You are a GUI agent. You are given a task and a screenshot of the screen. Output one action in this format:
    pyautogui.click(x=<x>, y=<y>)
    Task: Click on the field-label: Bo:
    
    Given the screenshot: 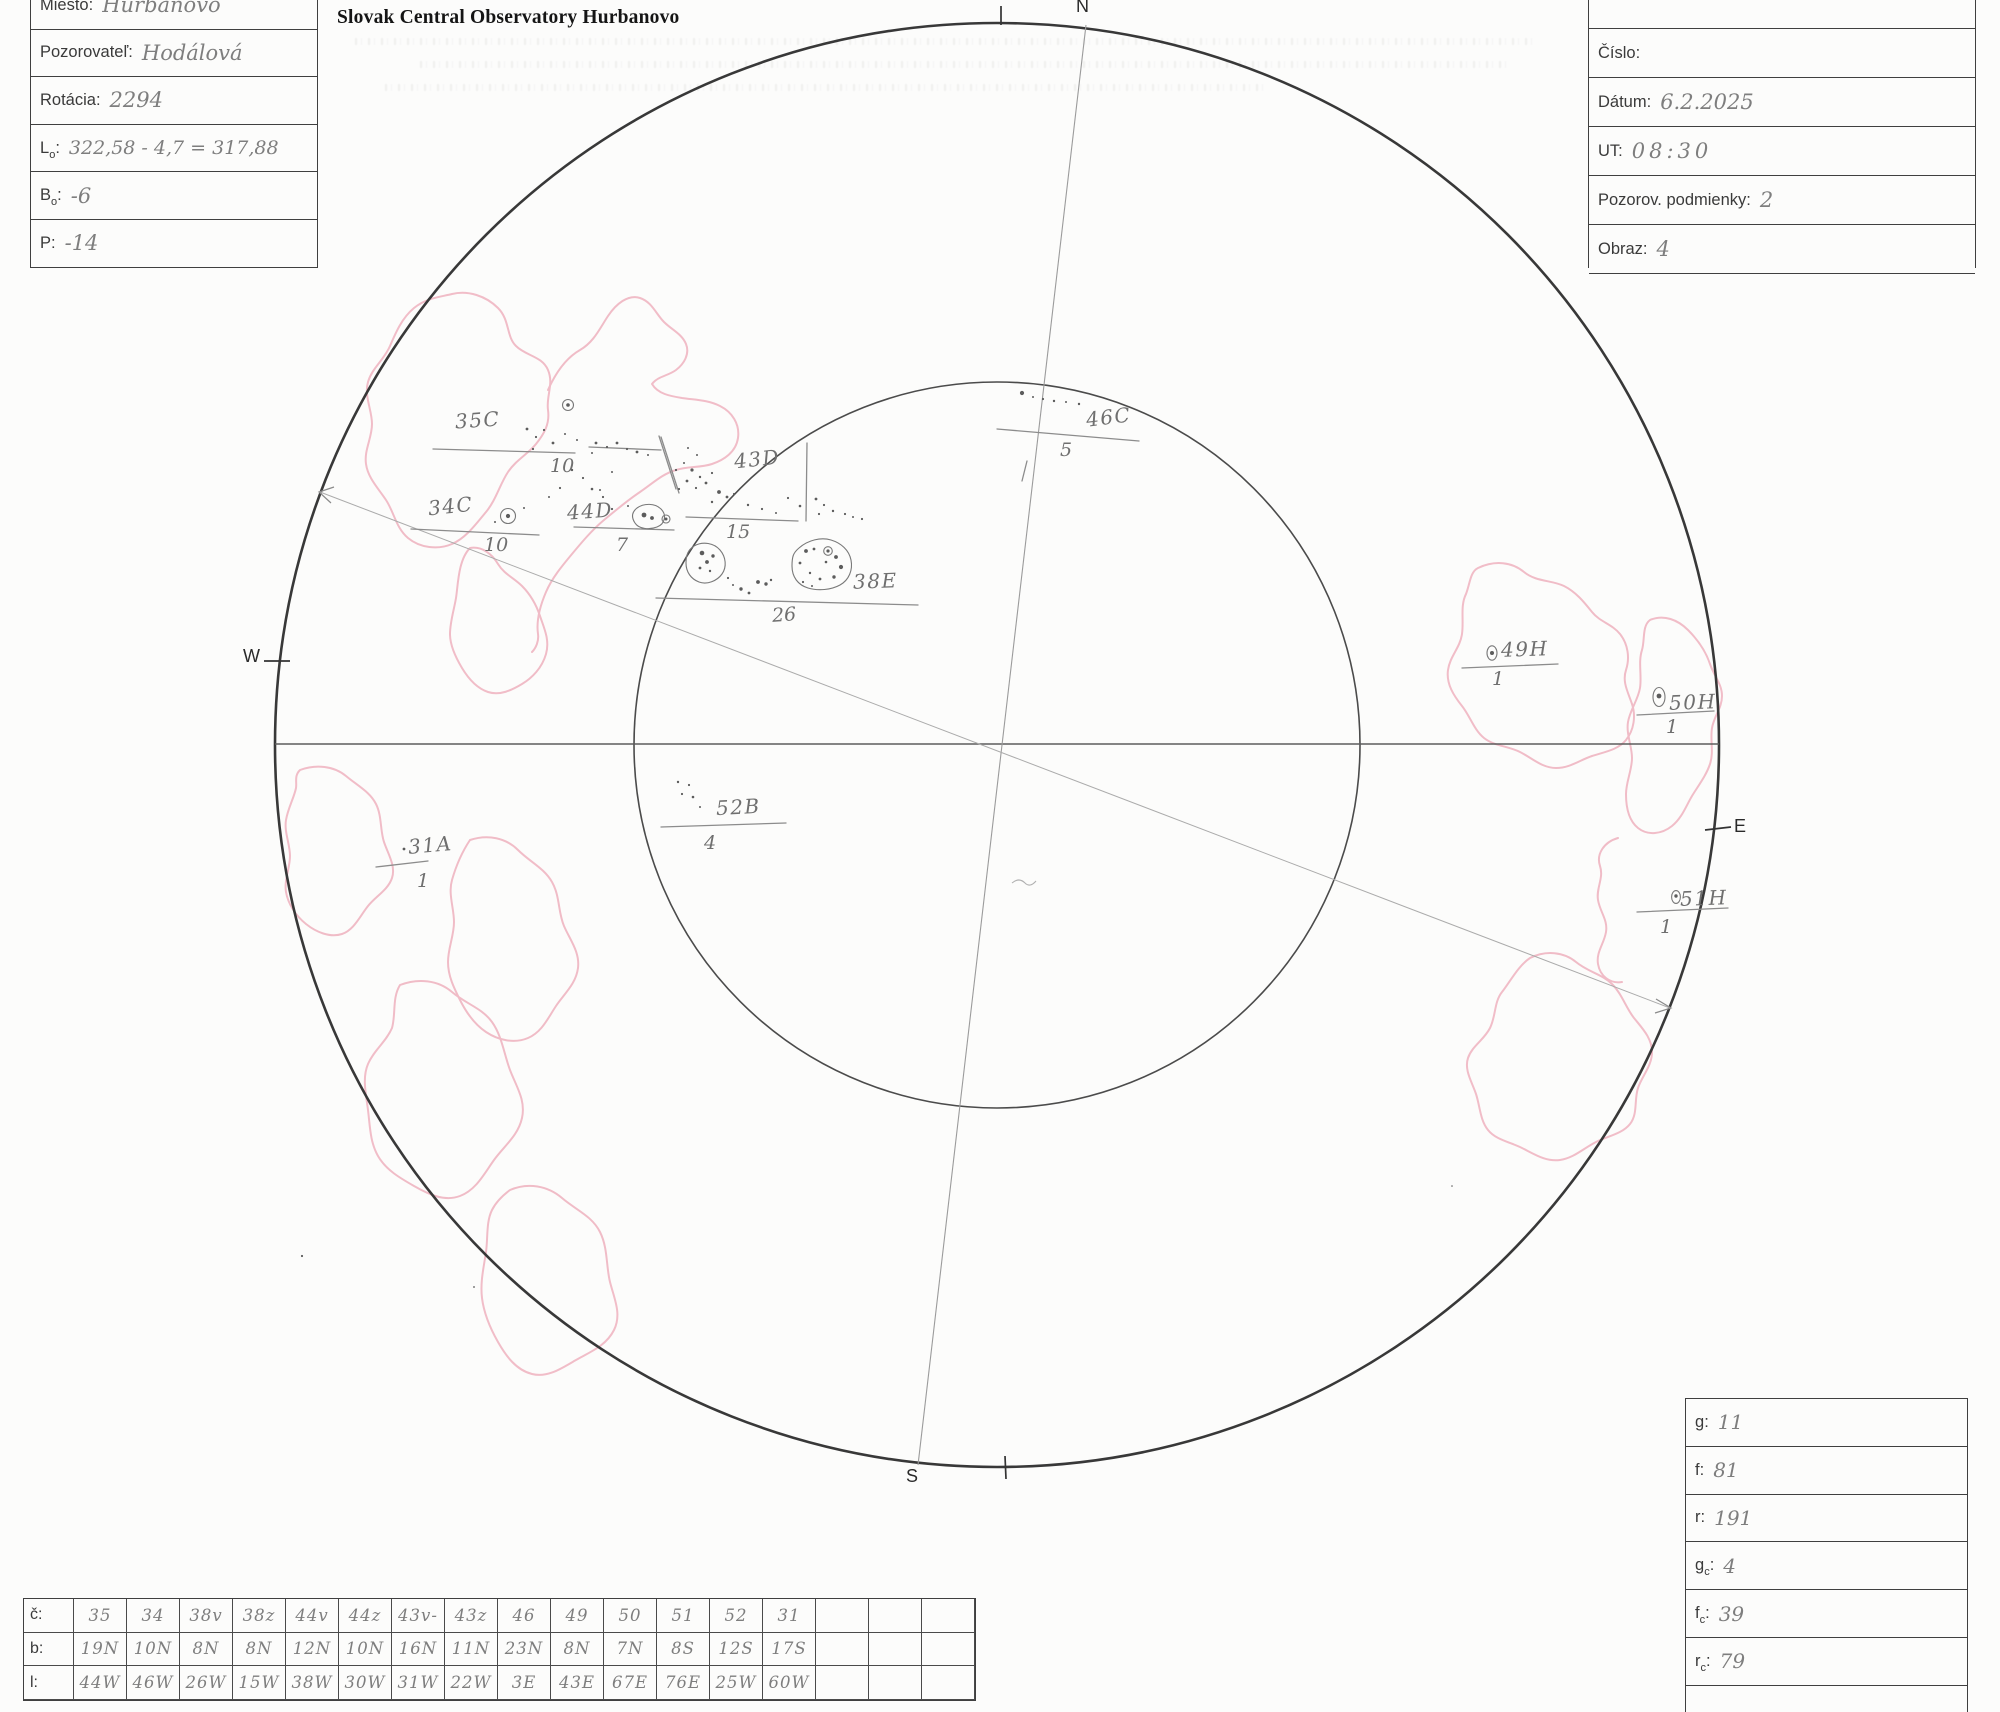 What is the action you would take?
    pyautogui.click(x=51, y=197)
    